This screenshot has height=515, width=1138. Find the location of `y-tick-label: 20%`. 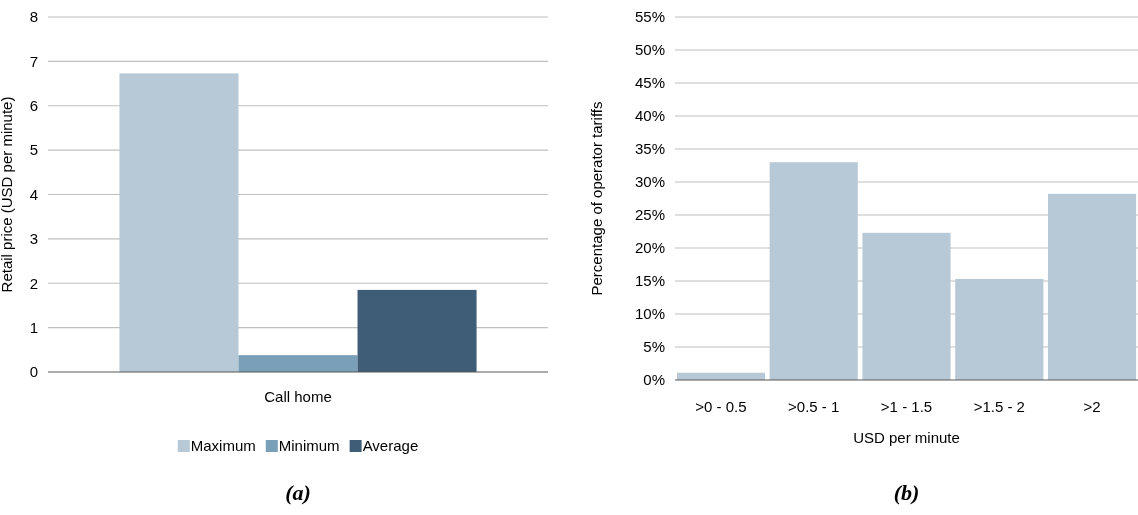

y-tick-label: 20% is located at coordinates (649, 248).